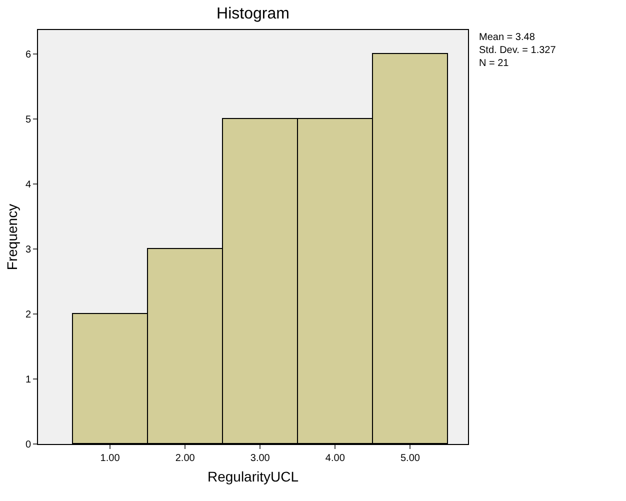  Describe the element at coordinates (110, 458) in the screenshot. I see `x-tick-label: 1.00` at that location.